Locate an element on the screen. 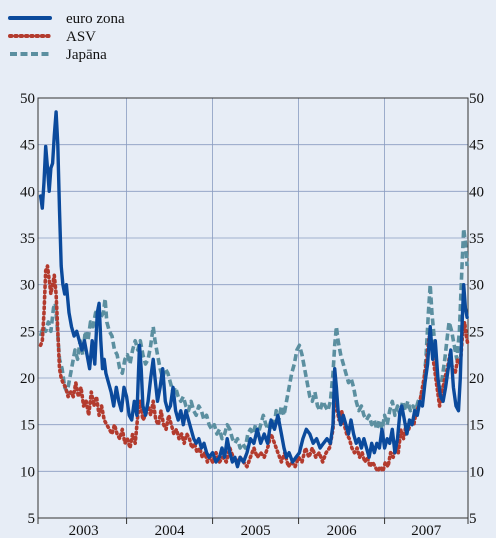 The height and width of the screenshot is (538, 496). y-tick-label-left-5: 25 is located at coordinates (27, 332).